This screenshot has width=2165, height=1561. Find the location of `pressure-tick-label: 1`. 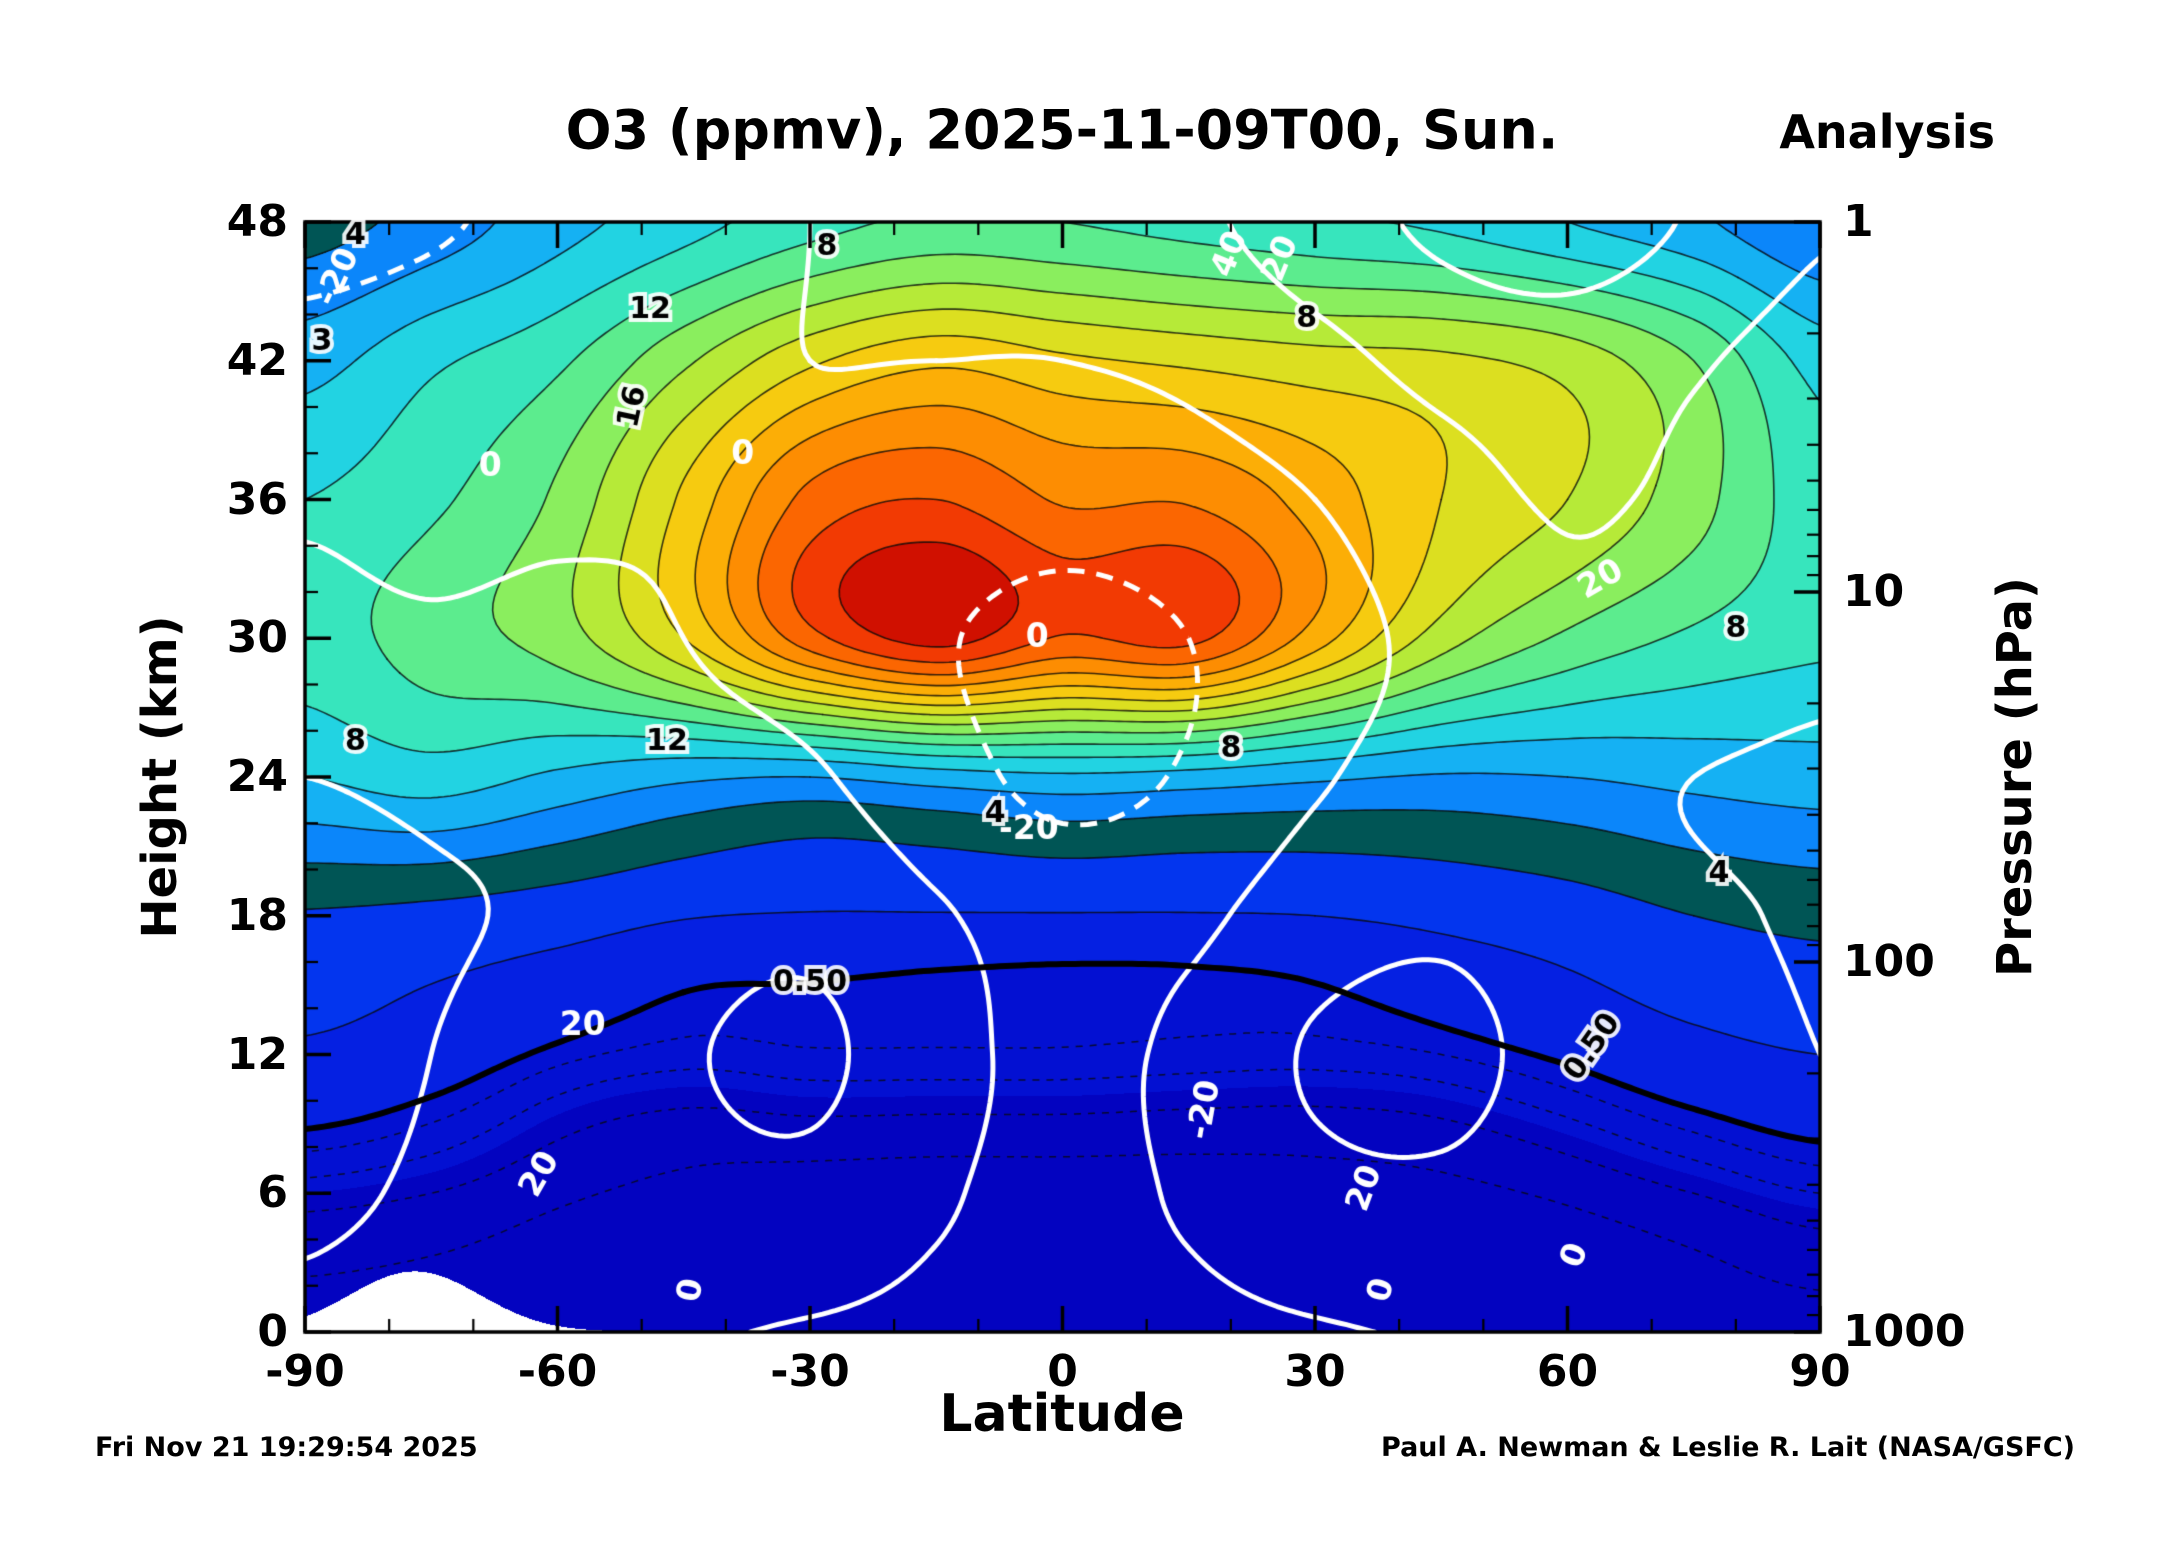

pressure-tick-label: 1 is located at coordinates (1858, 221).